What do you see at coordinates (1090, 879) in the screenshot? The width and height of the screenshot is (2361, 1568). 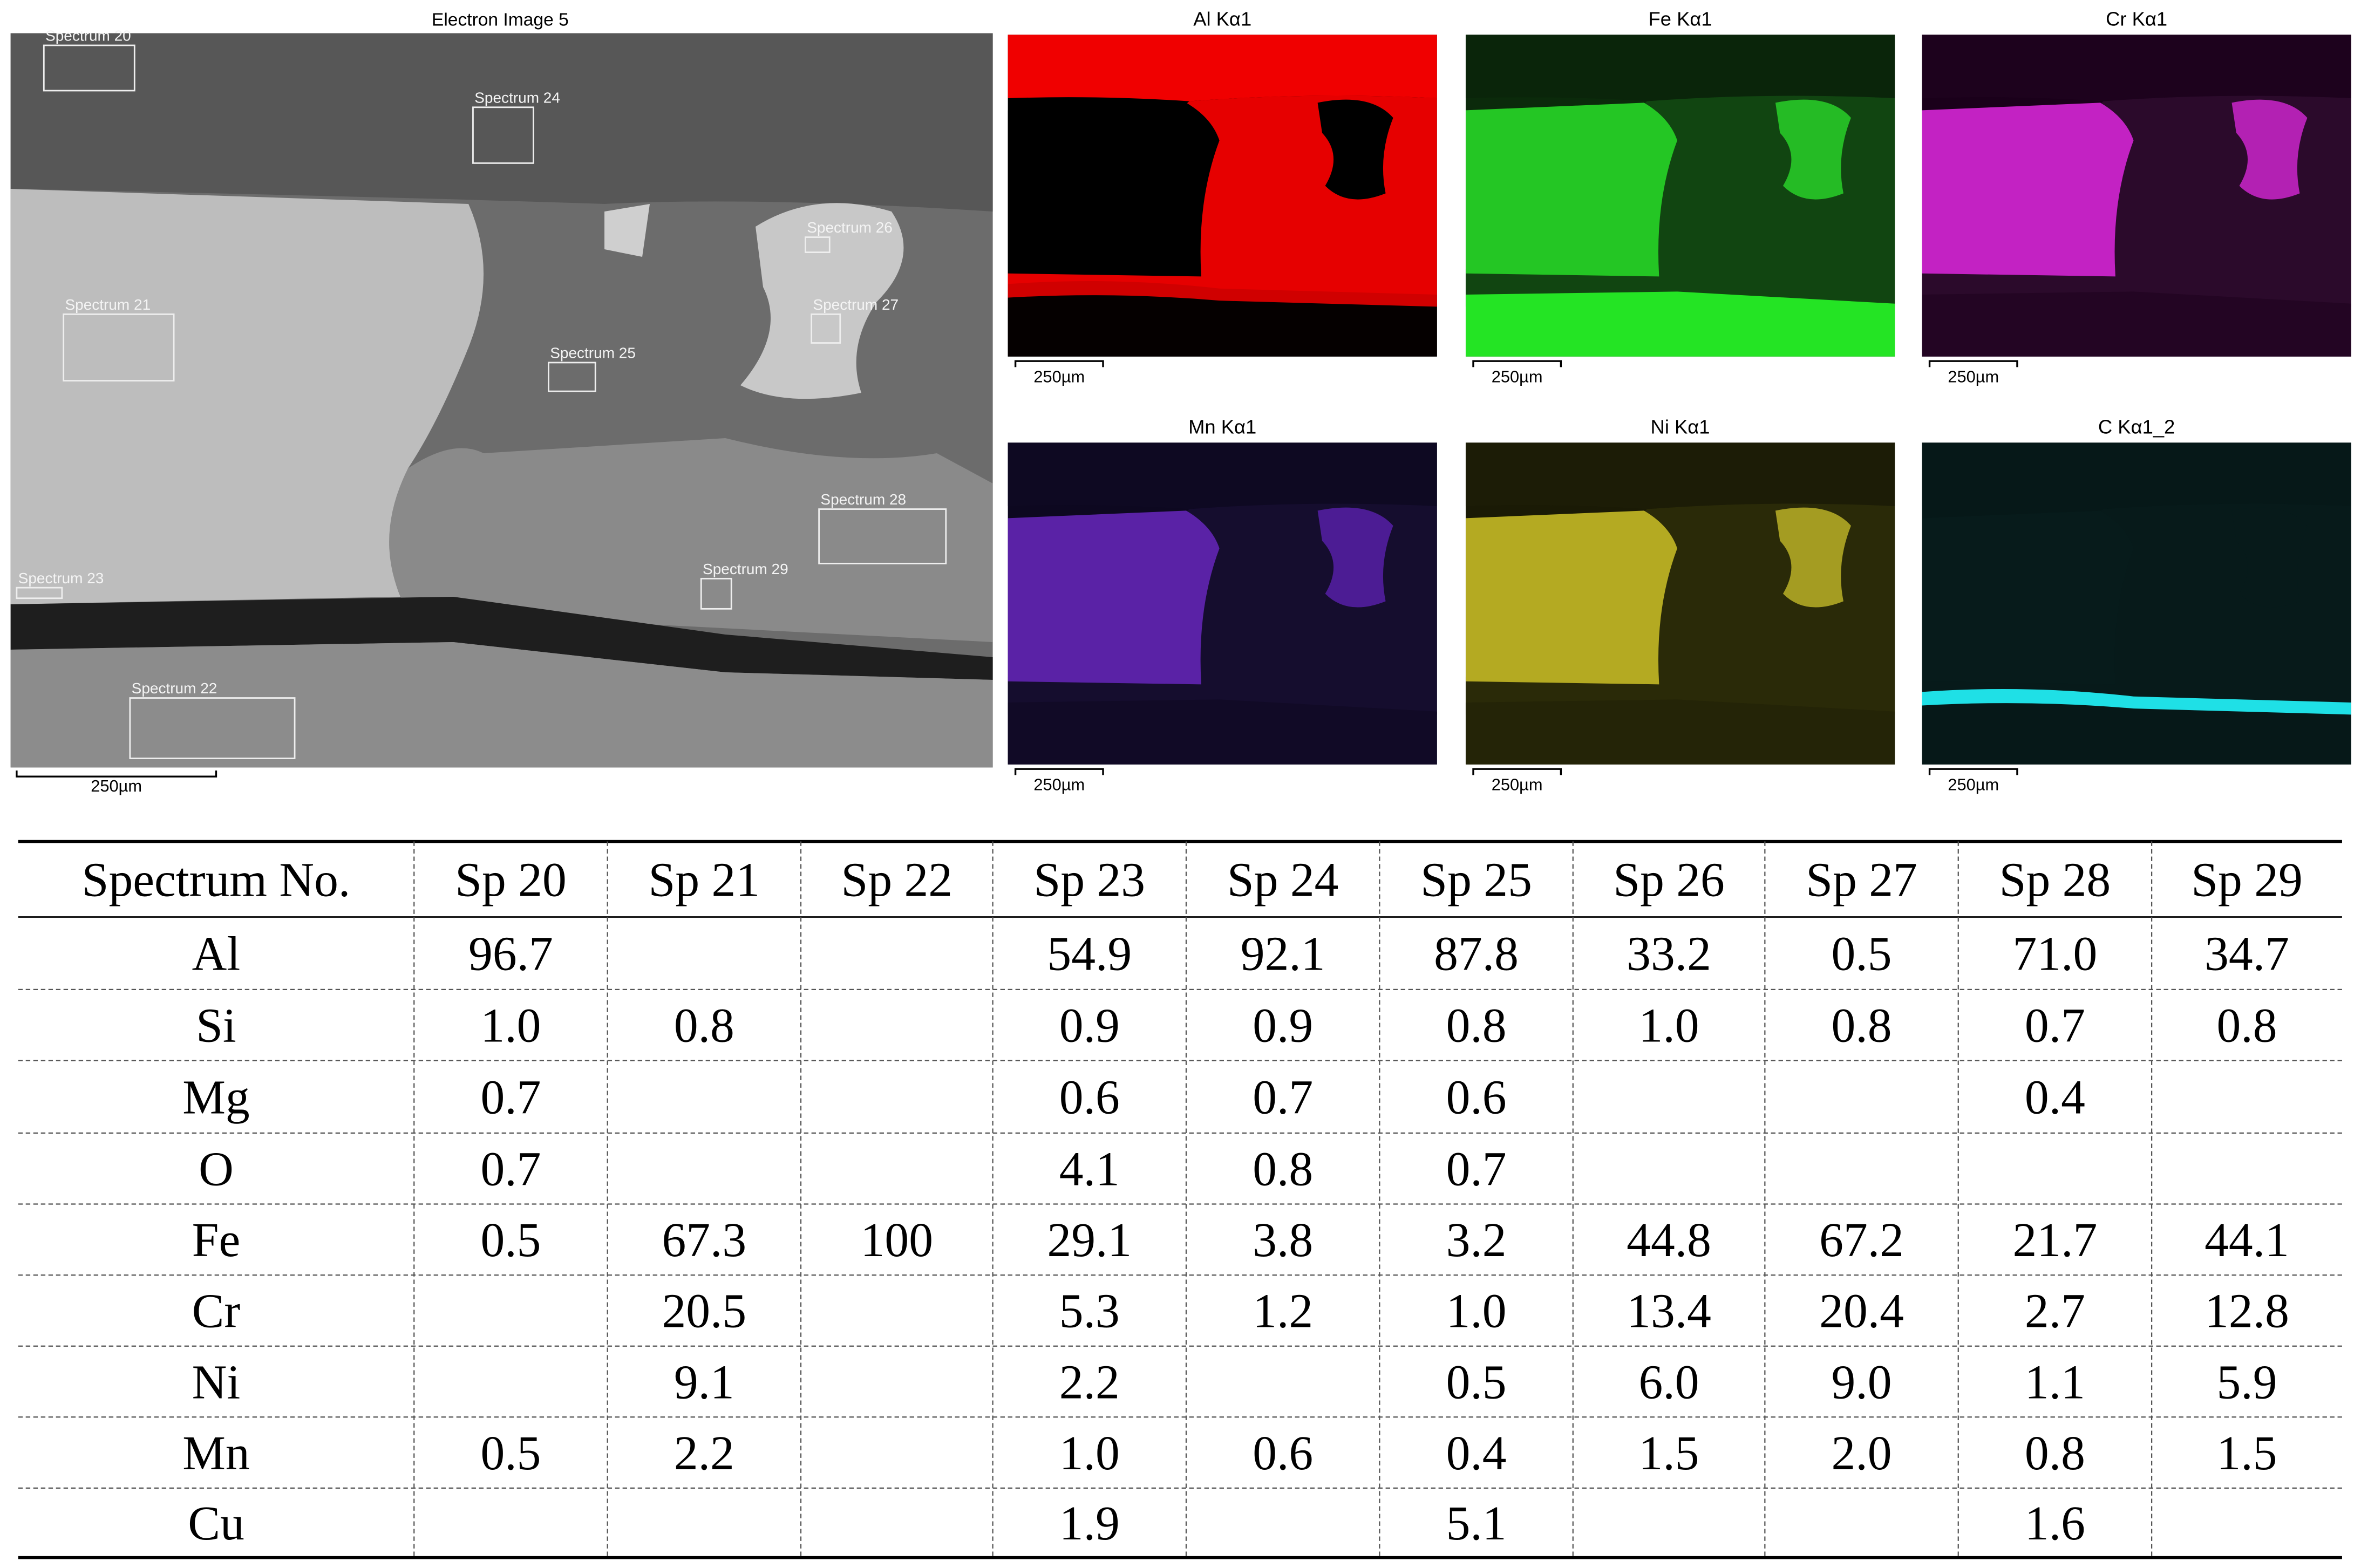 I see `table-header: Sp 23` at bounding box center [1090, 879].